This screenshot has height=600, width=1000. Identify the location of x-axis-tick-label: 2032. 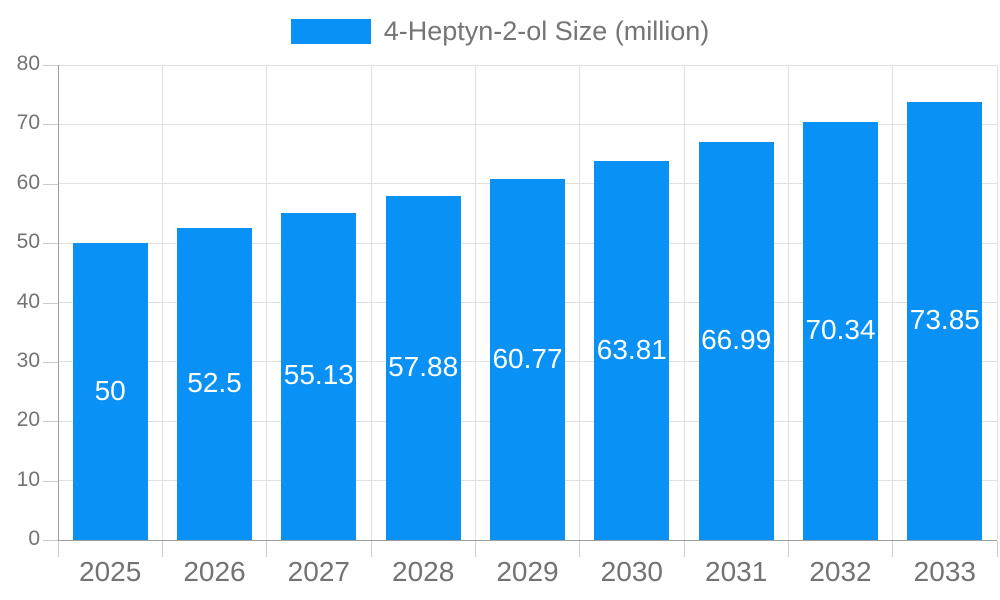
(840, 571).